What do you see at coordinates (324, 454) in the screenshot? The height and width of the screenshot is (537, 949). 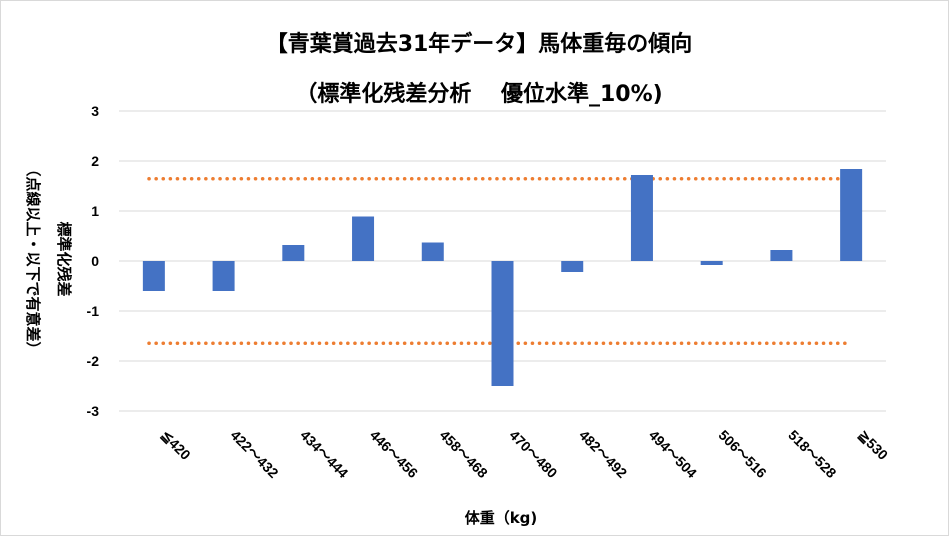 I see `x-tick-label: 434～444` at bounding box center [324, 454].